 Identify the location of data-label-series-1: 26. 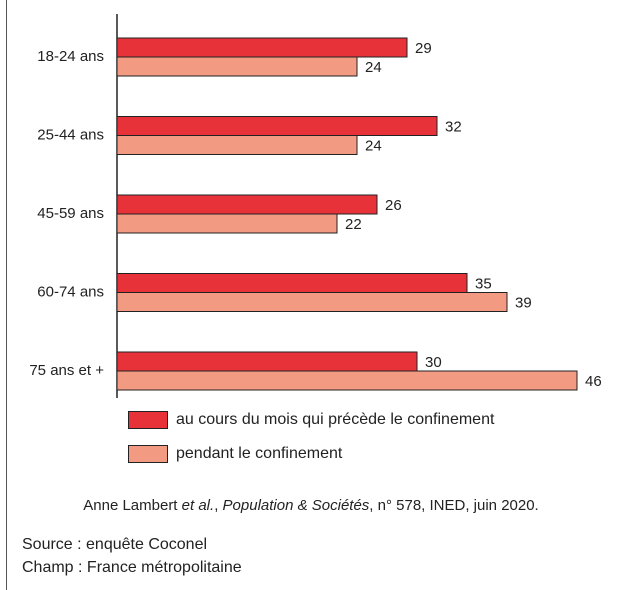
(393, 205).